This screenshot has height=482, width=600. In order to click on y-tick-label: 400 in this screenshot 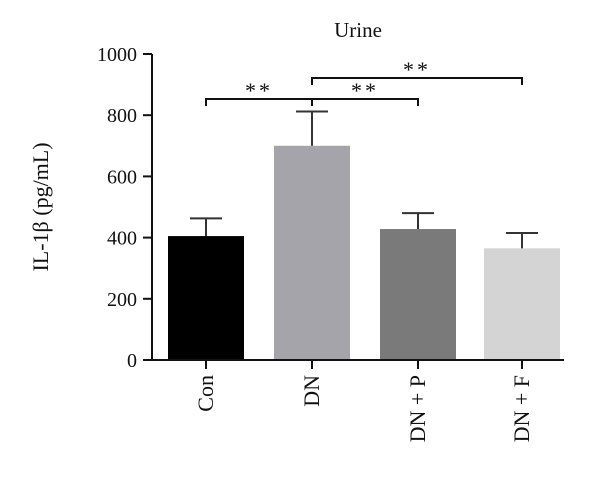, I will do `click(122, 239)`.